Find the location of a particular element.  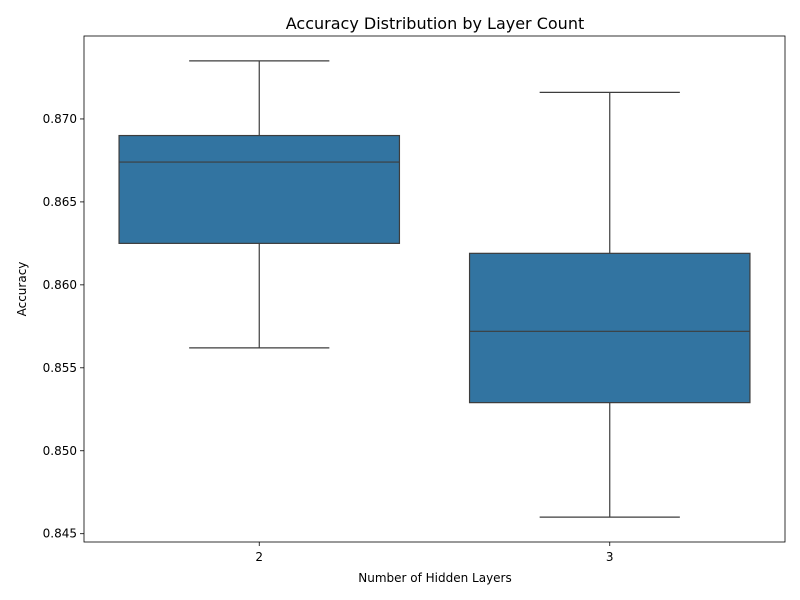

x-tick-label: 3 is located at coordinates (610, 557).